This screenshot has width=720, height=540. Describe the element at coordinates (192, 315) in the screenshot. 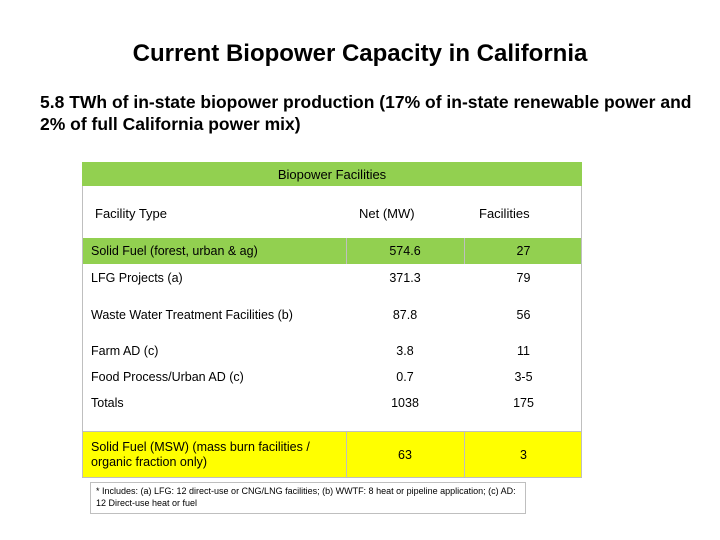

I see `facility-type-cell: Waste Water Treatment Facilities (b)` at that location.